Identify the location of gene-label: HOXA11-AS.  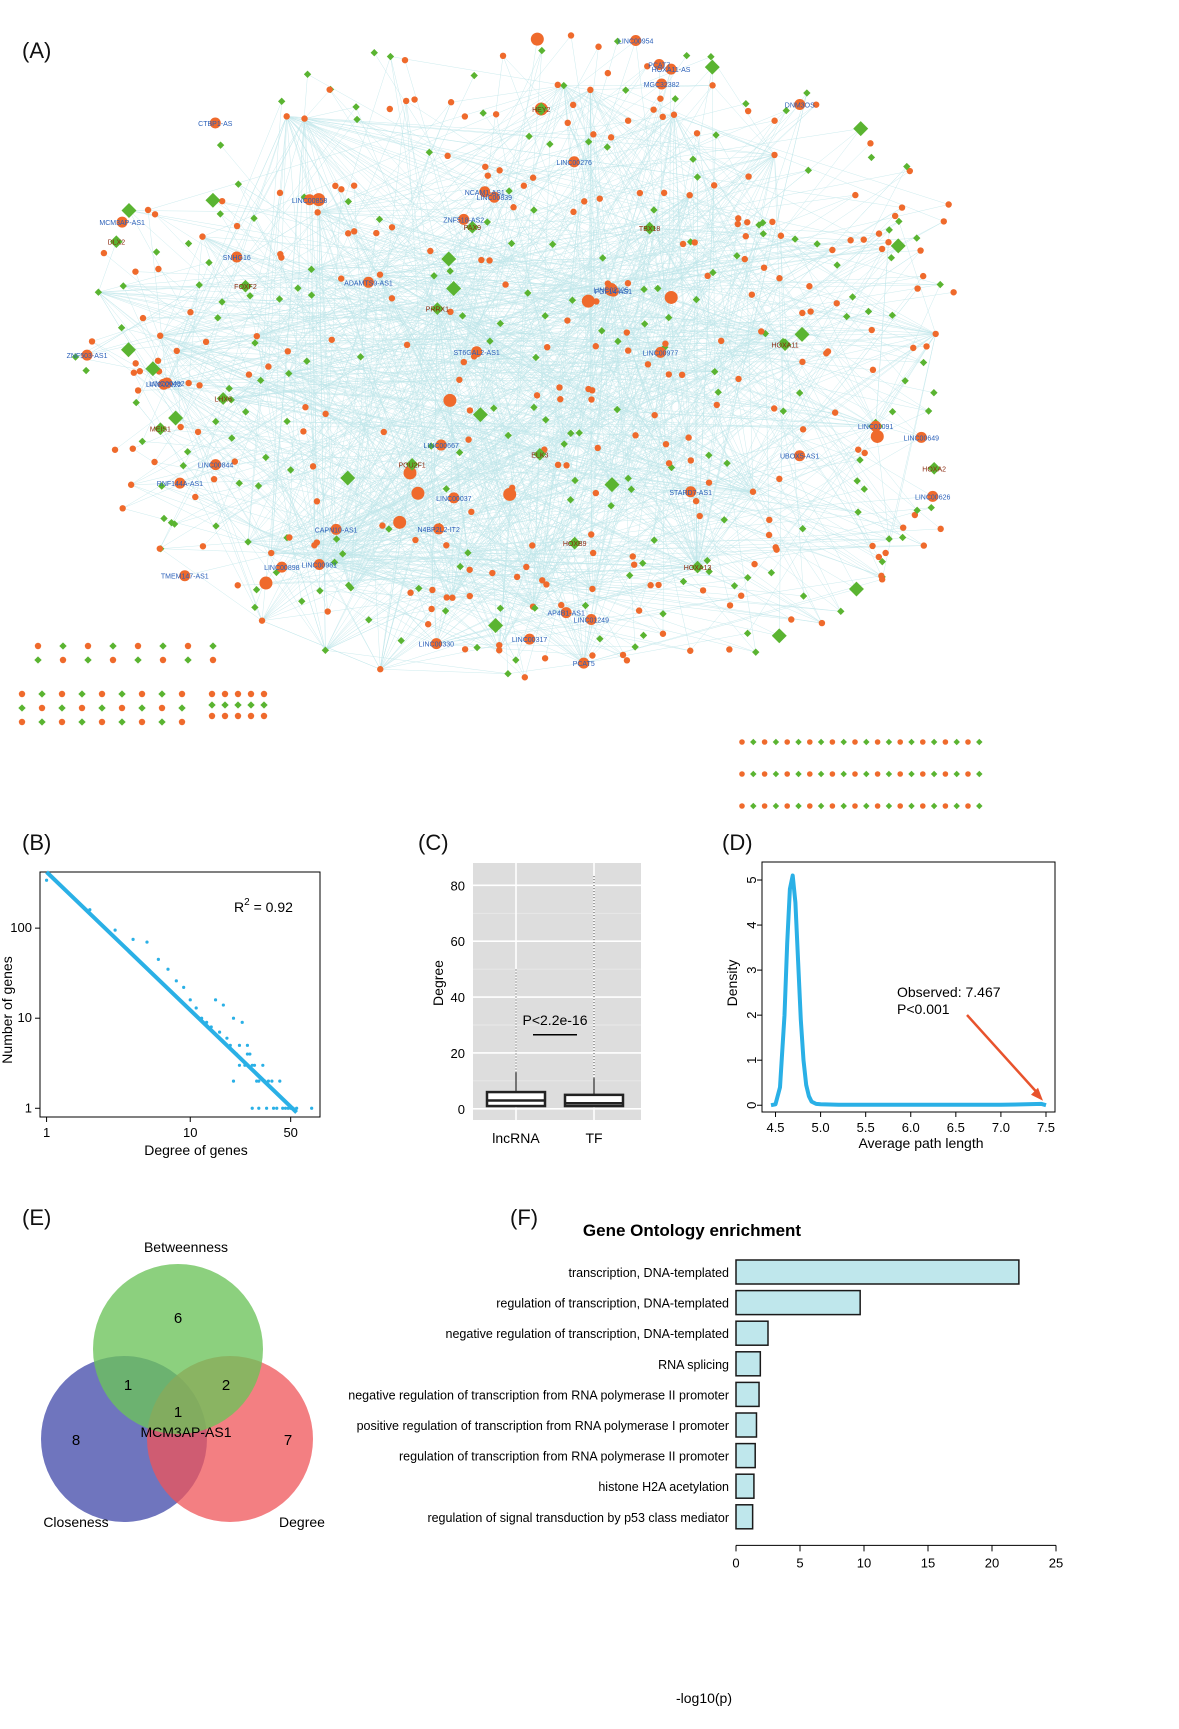
(671, 70).